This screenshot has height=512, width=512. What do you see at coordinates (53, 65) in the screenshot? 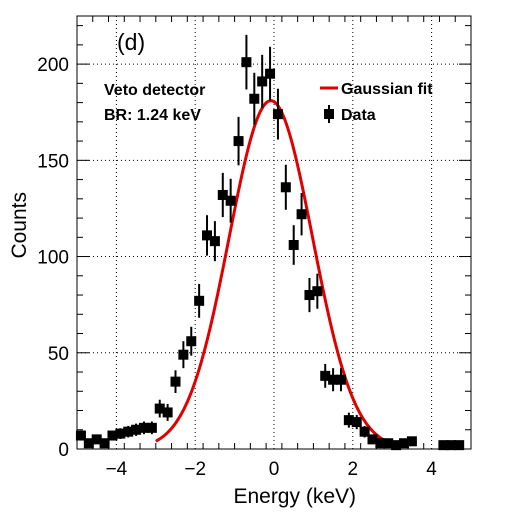
I see `y-tick-label: 200` at bounding box center [53, 65].